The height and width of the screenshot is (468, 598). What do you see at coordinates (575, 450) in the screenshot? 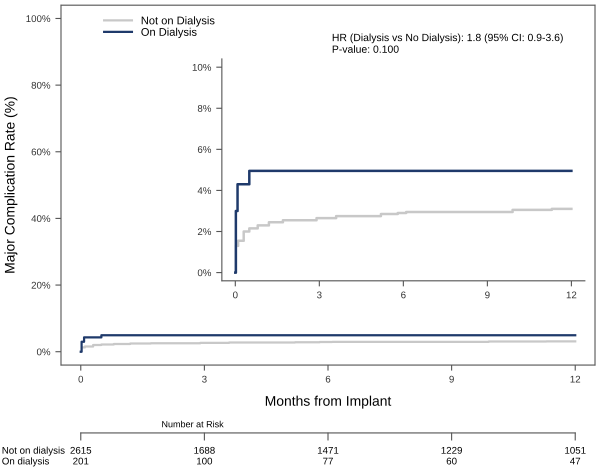
I see `text: 1051` at bounding box center [575, 450].